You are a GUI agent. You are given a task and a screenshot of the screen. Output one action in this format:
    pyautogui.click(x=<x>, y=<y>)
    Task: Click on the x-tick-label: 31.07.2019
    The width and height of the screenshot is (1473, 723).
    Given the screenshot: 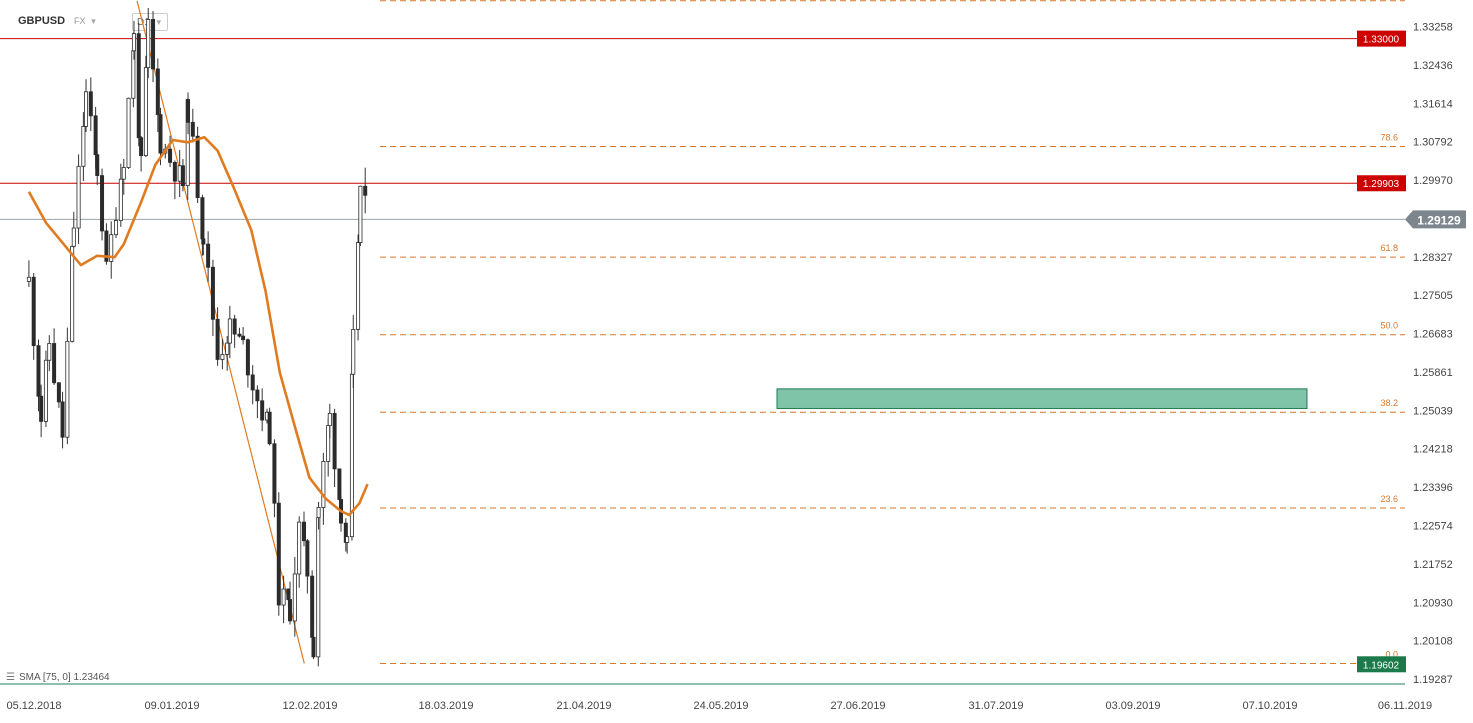 What is the action you would take?
    pyautogui.click(x=995, y=706)
    